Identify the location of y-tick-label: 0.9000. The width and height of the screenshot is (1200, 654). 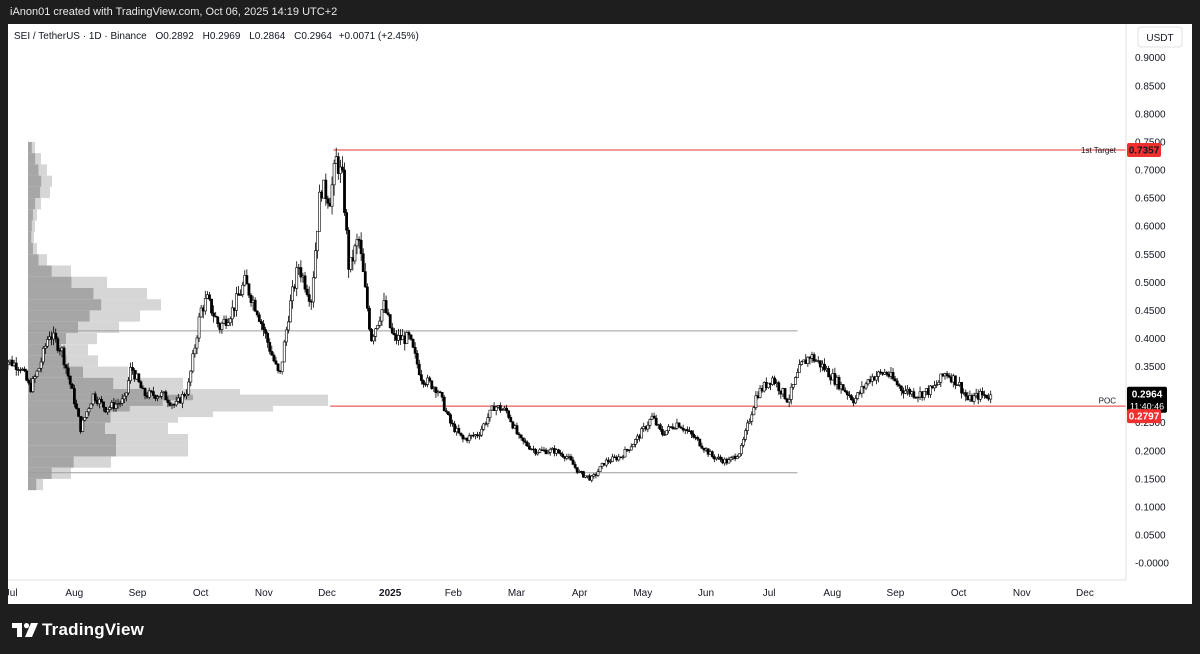
(1150, 58).